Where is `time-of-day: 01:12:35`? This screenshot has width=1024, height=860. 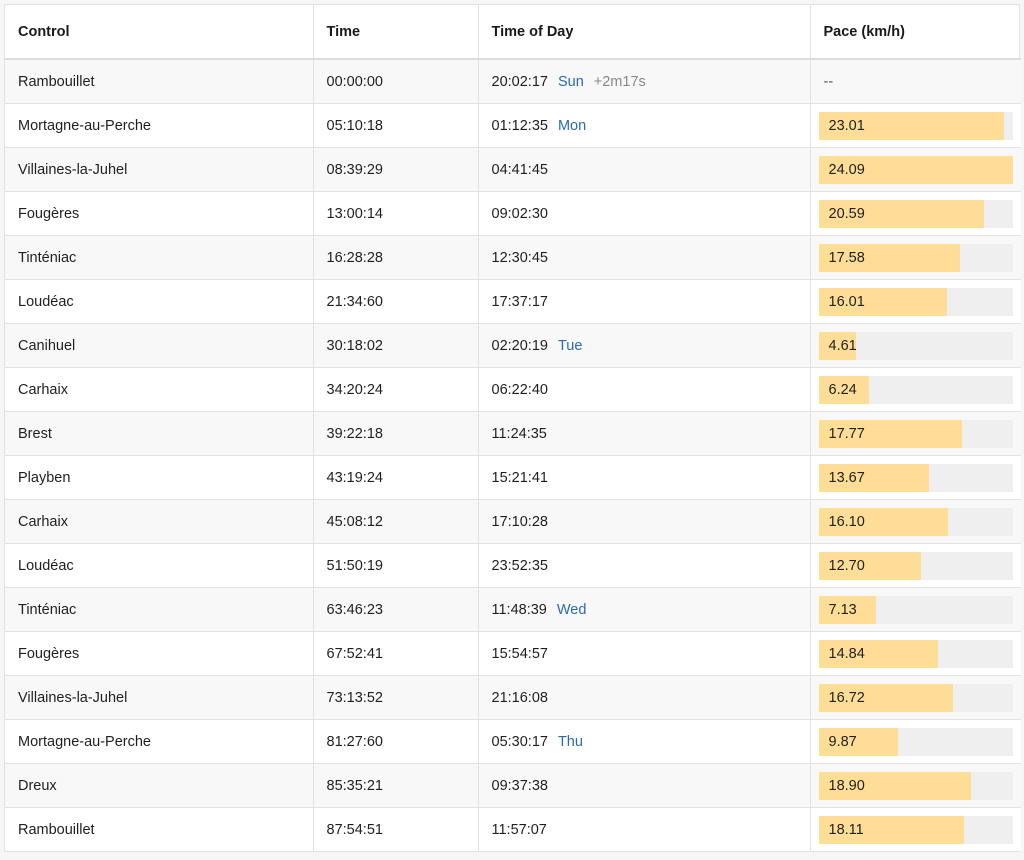 time-of-day: 01:12:35 is located at coordinates (519, 125).